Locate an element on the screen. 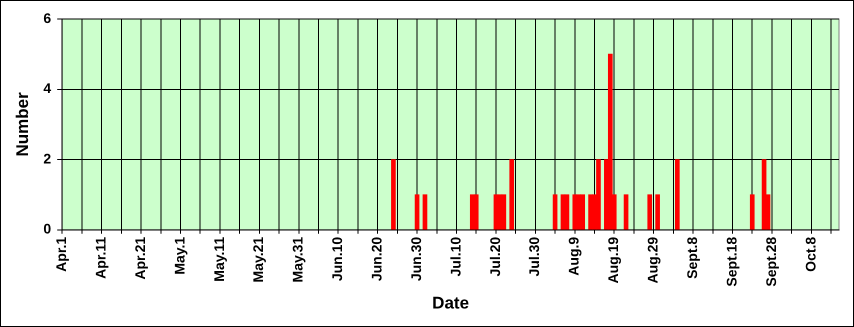 This screenshot has height=327, width=854. x-tick-label: May.21 is located at coordinates (258, 259).